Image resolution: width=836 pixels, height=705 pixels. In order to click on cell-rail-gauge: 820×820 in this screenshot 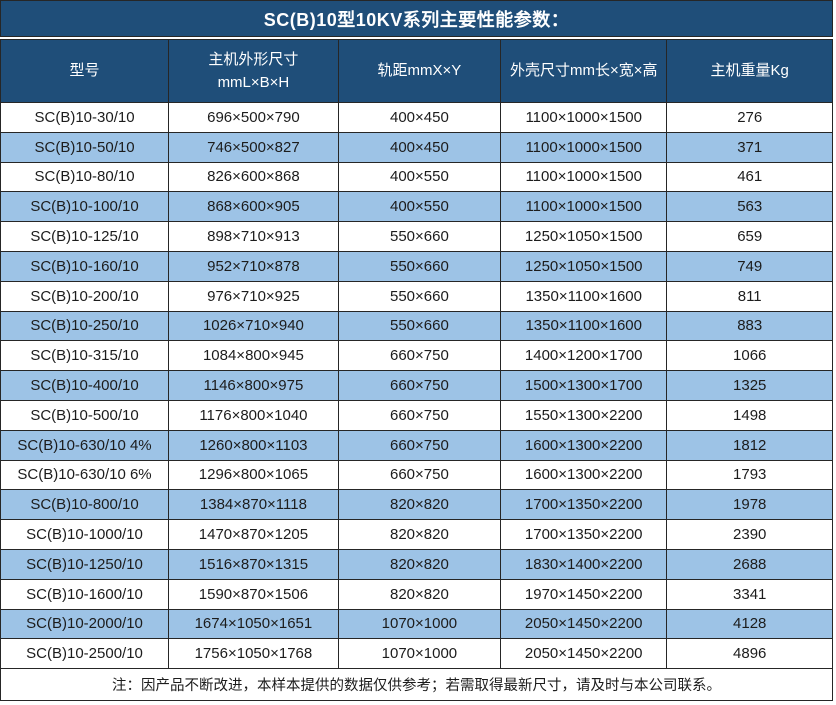, I will do `click(419, 505)`.